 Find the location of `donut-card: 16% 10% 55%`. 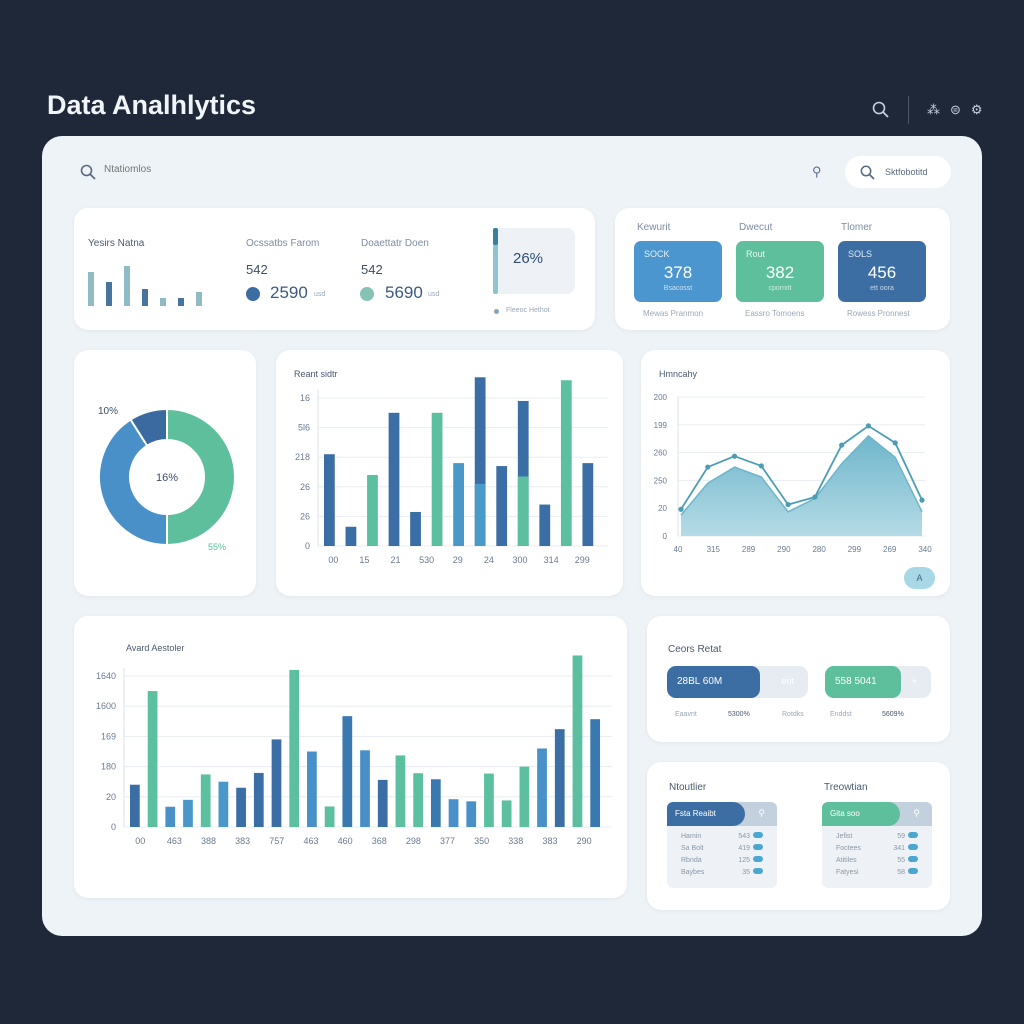

donut-card: 16% 10% 55% is located at coordinates (165, 473).